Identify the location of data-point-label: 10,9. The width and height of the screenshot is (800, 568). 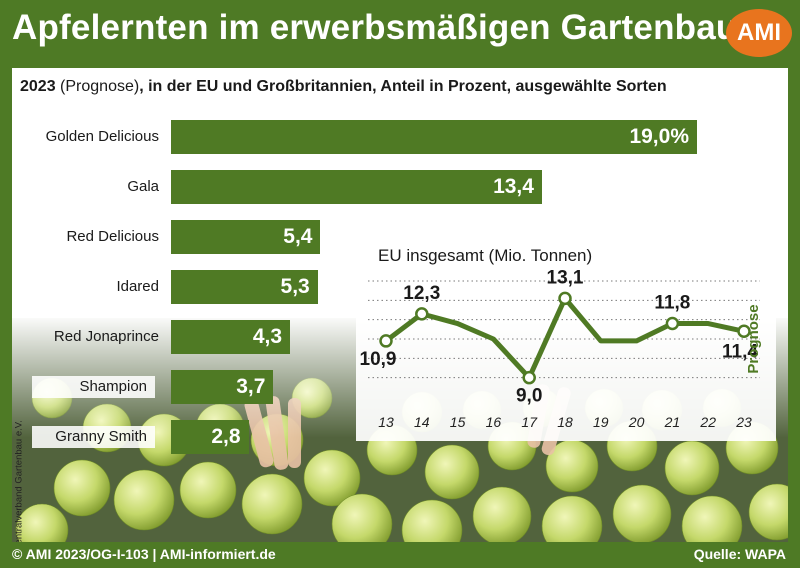
(378, 359).